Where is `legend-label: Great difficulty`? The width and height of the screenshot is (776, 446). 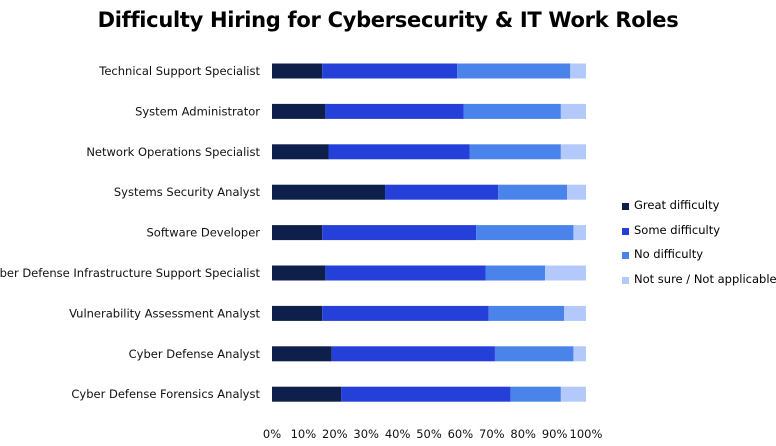 legend-label: Great difficulty is located at coordinates (677, 205).